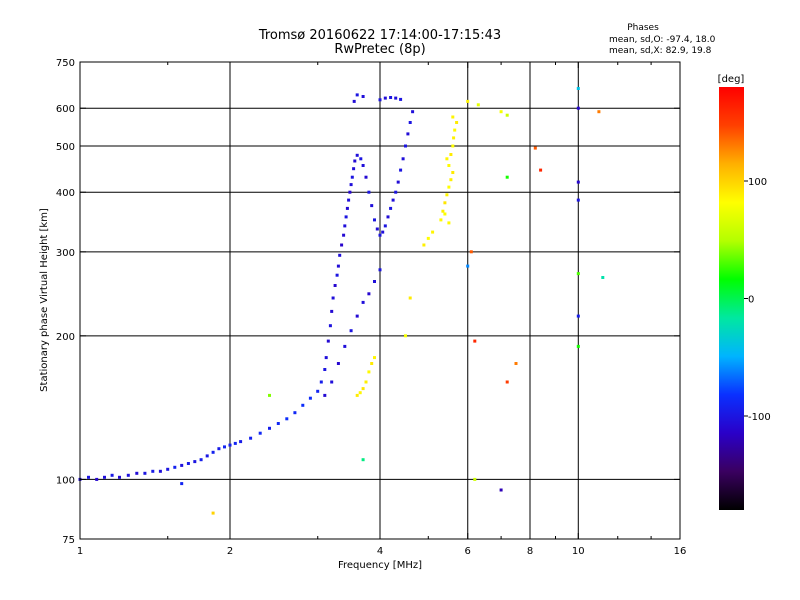  Describe the element at coordinates (680, 551) in the screenshot. I see `x-tick-label: 16` at that location.